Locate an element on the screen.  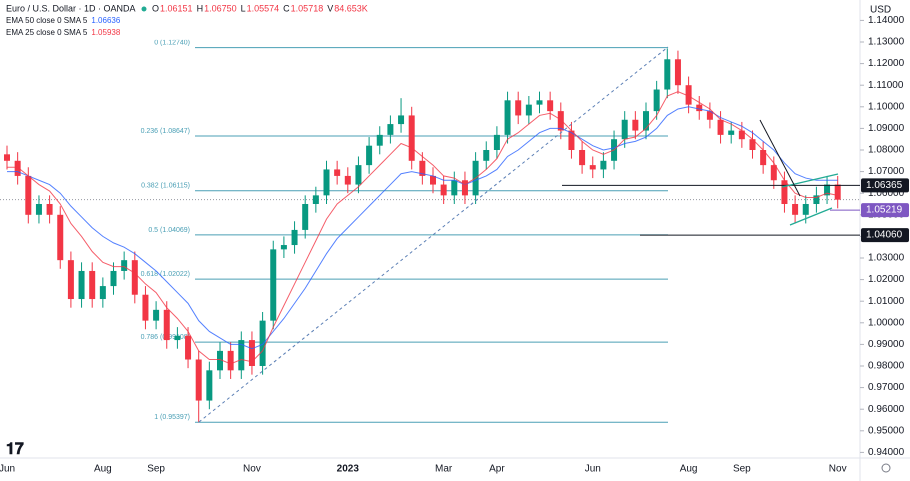
ohlc-value: 1.06151 is located at coordinates (176, 8).